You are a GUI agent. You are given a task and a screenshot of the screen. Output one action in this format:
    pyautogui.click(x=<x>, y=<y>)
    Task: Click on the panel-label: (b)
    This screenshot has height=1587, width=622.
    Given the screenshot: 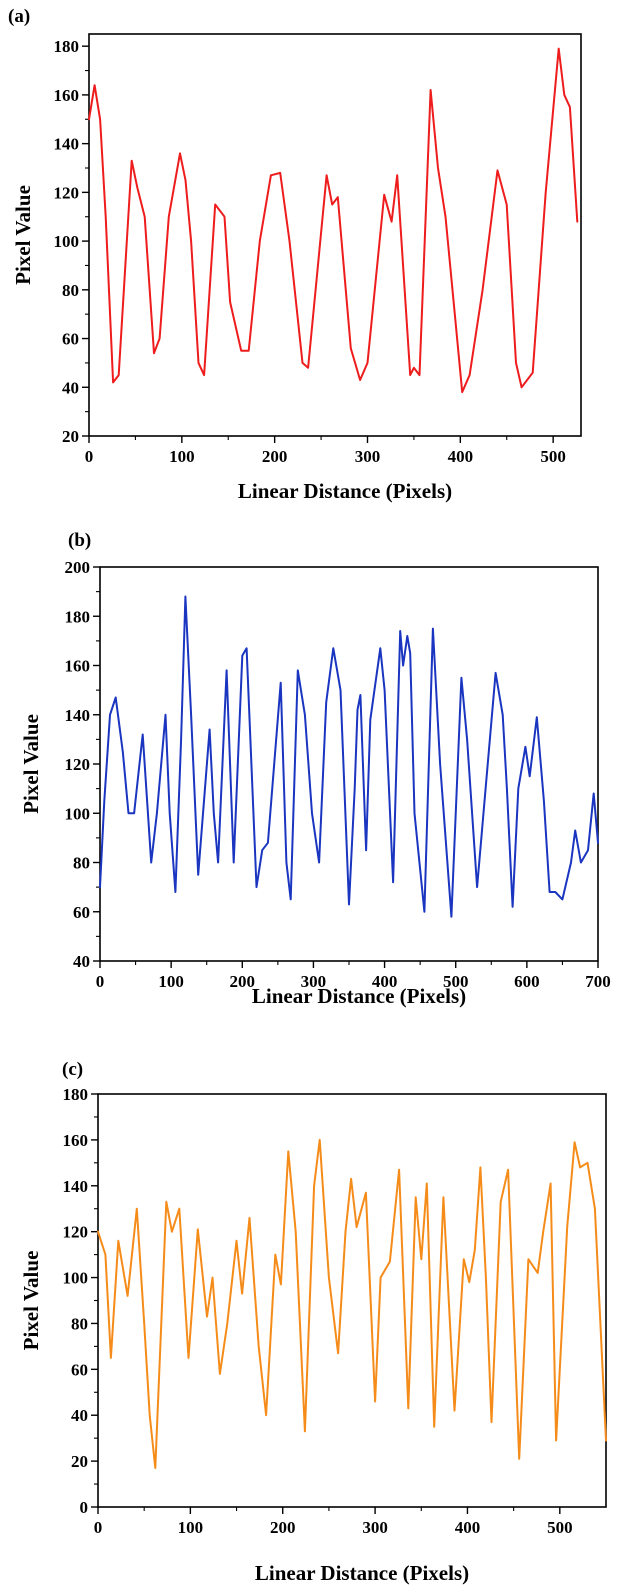 What is the action you would take?
    pyautogui.click(x=79, y=540)
    